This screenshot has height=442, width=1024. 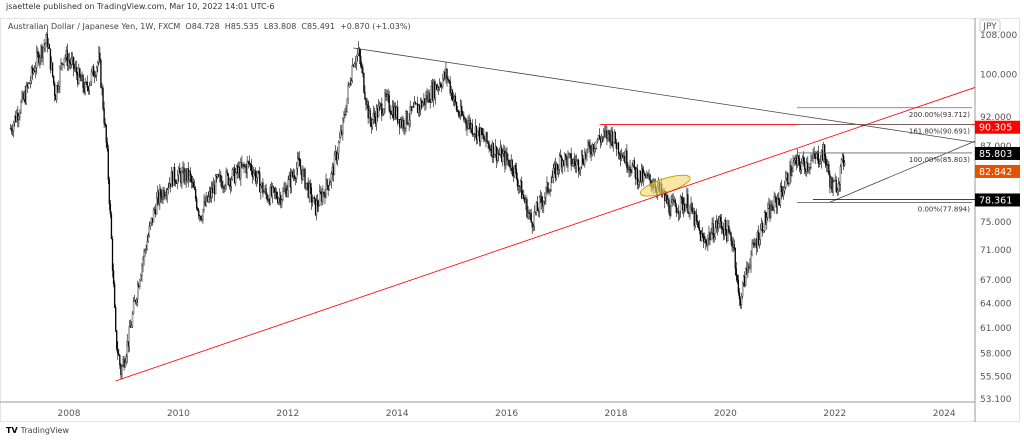 I want to click on x-tick-label: 2016, so click(x=506, y=414).